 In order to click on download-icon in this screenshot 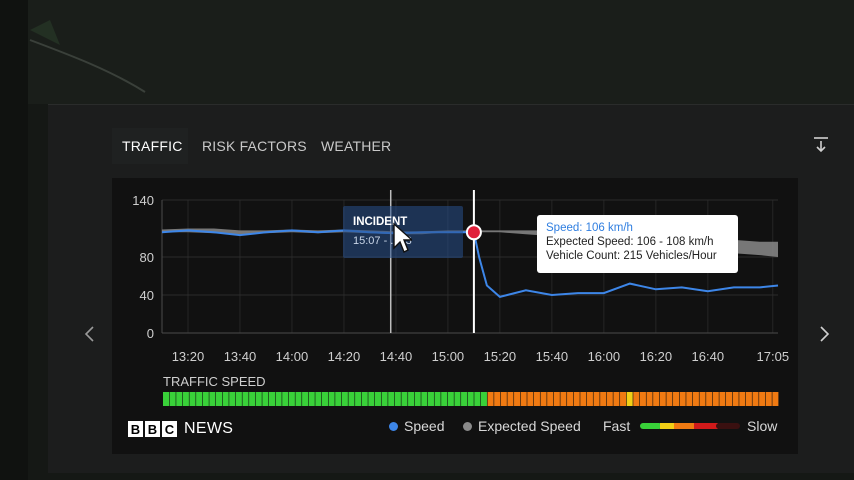, I will do `click(821, 145)`.